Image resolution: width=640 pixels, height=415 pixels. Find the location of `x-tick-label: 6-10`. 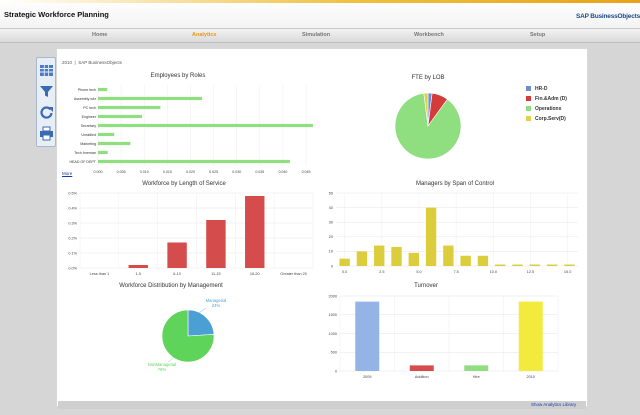

x-tick-label: 6-10 is located at coordinates (177, 274).